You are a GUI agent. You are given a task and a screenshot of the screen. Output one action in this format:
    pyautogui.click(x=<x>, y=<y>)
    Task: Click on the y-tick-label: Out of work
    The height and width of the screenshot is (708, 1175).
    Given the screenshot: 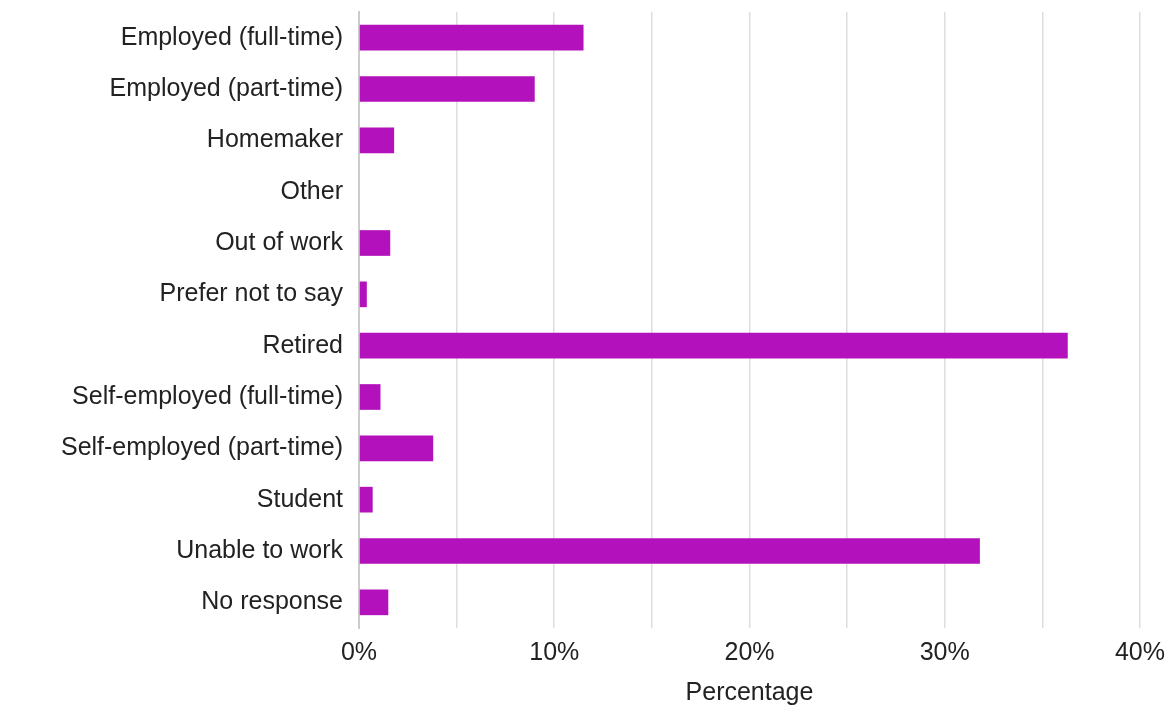 What is the action you would take?
    pyautogui.click(x=279, y=240)
    